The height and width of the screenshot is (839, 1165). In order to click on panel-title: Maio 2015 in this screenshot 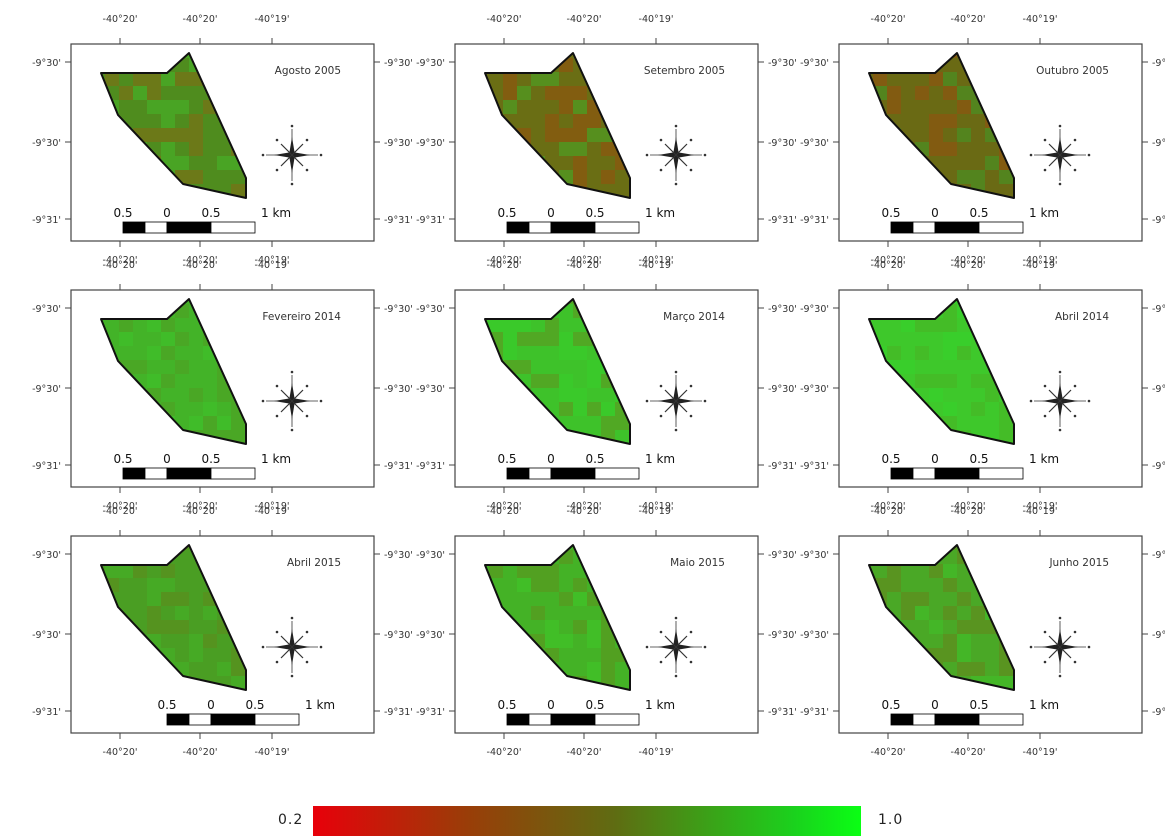, I will do `click(697, 563)`.